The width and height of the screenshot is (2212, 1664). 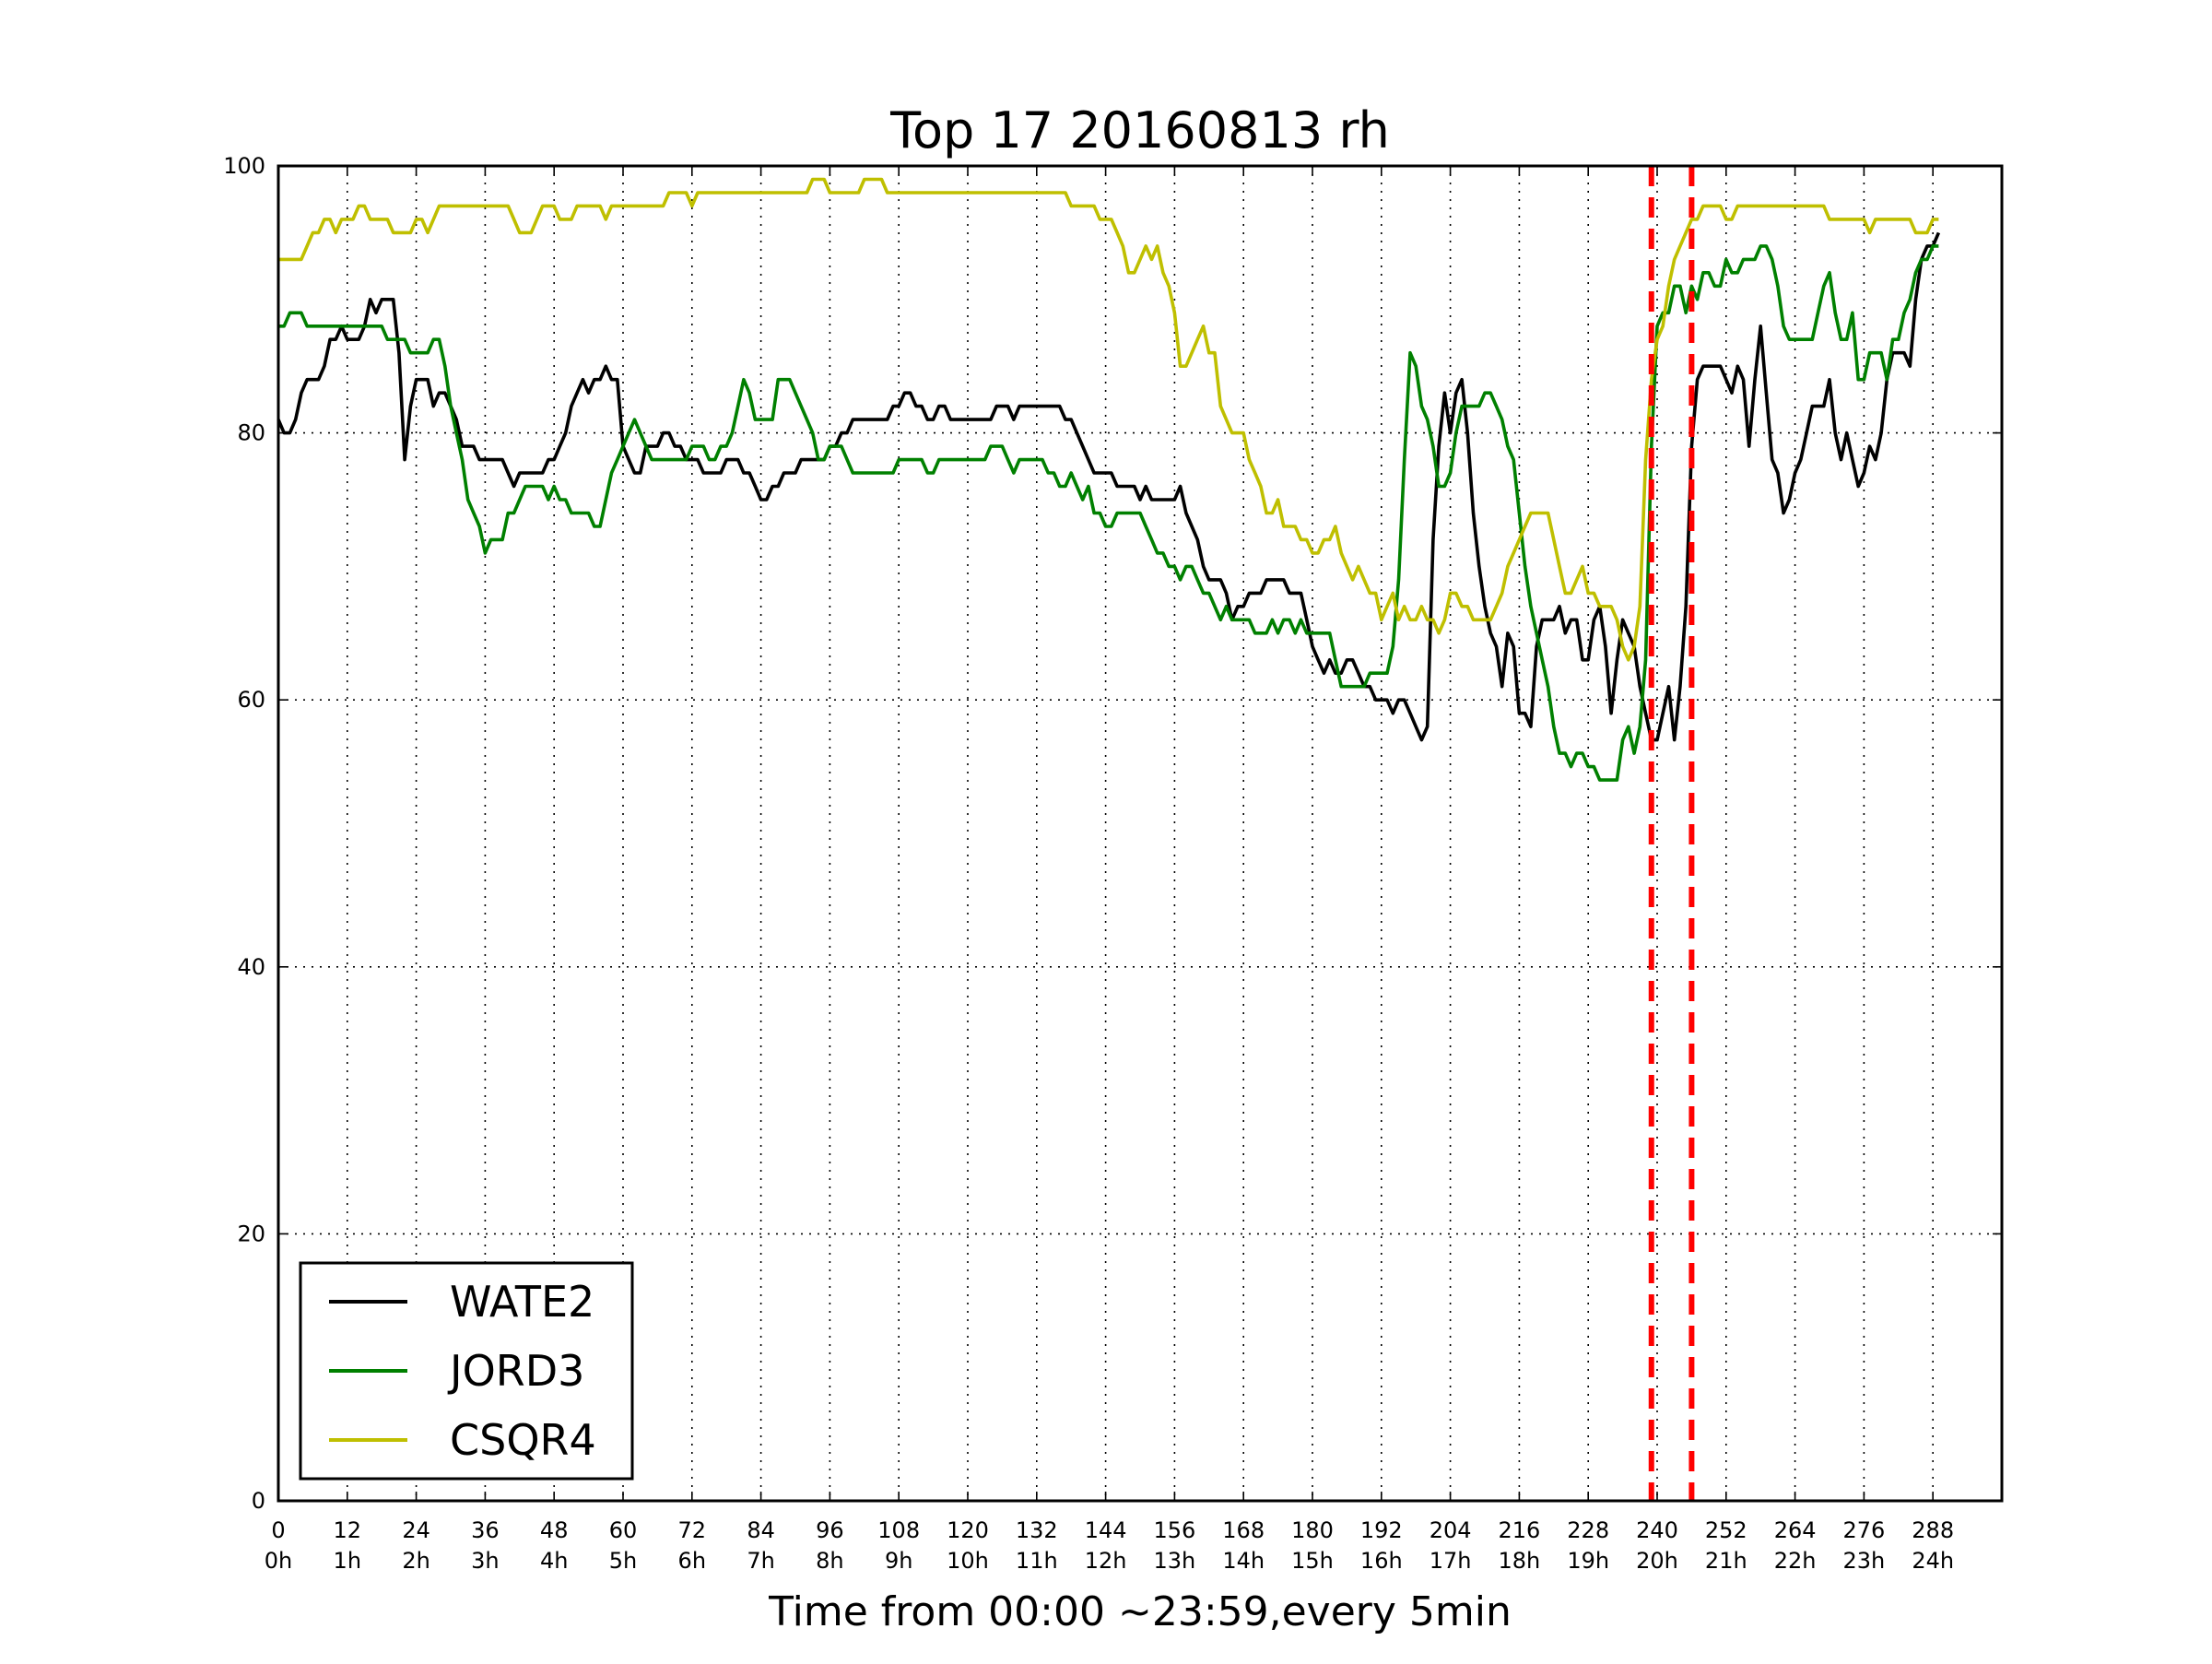 I want to click on x-tick-sublabel: 20h, so click(x=1657, y=1561).